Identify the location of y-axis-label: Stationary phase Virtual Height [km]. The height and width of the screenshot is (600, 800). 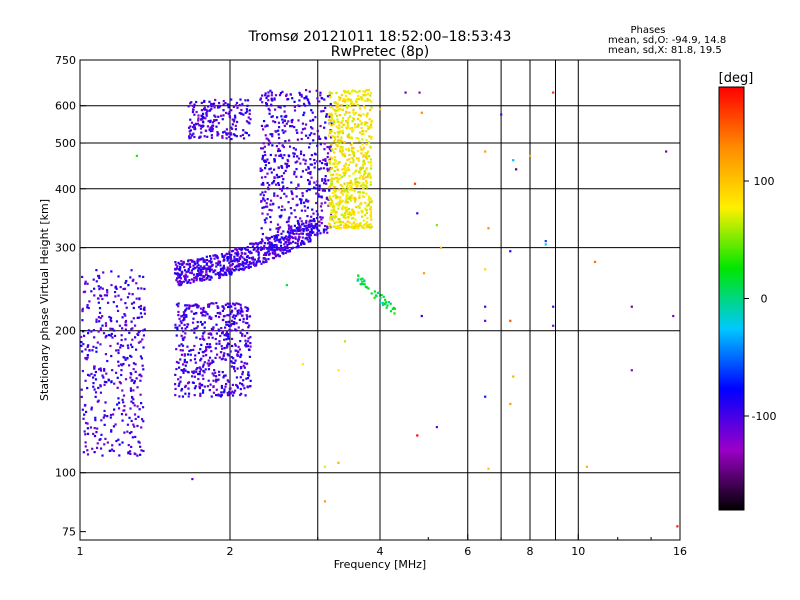
(44, 300).